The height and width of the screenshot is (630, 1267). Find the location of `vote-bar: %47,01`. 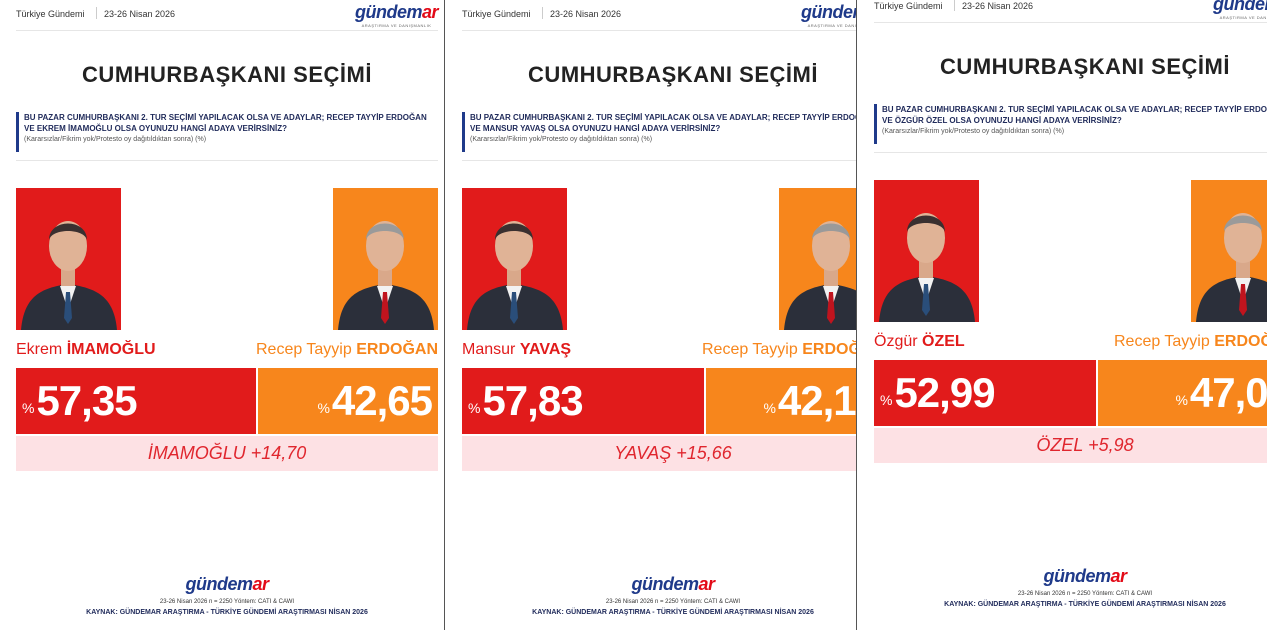

vote-bar: %47,01 is located at coordinates (1182, 393).